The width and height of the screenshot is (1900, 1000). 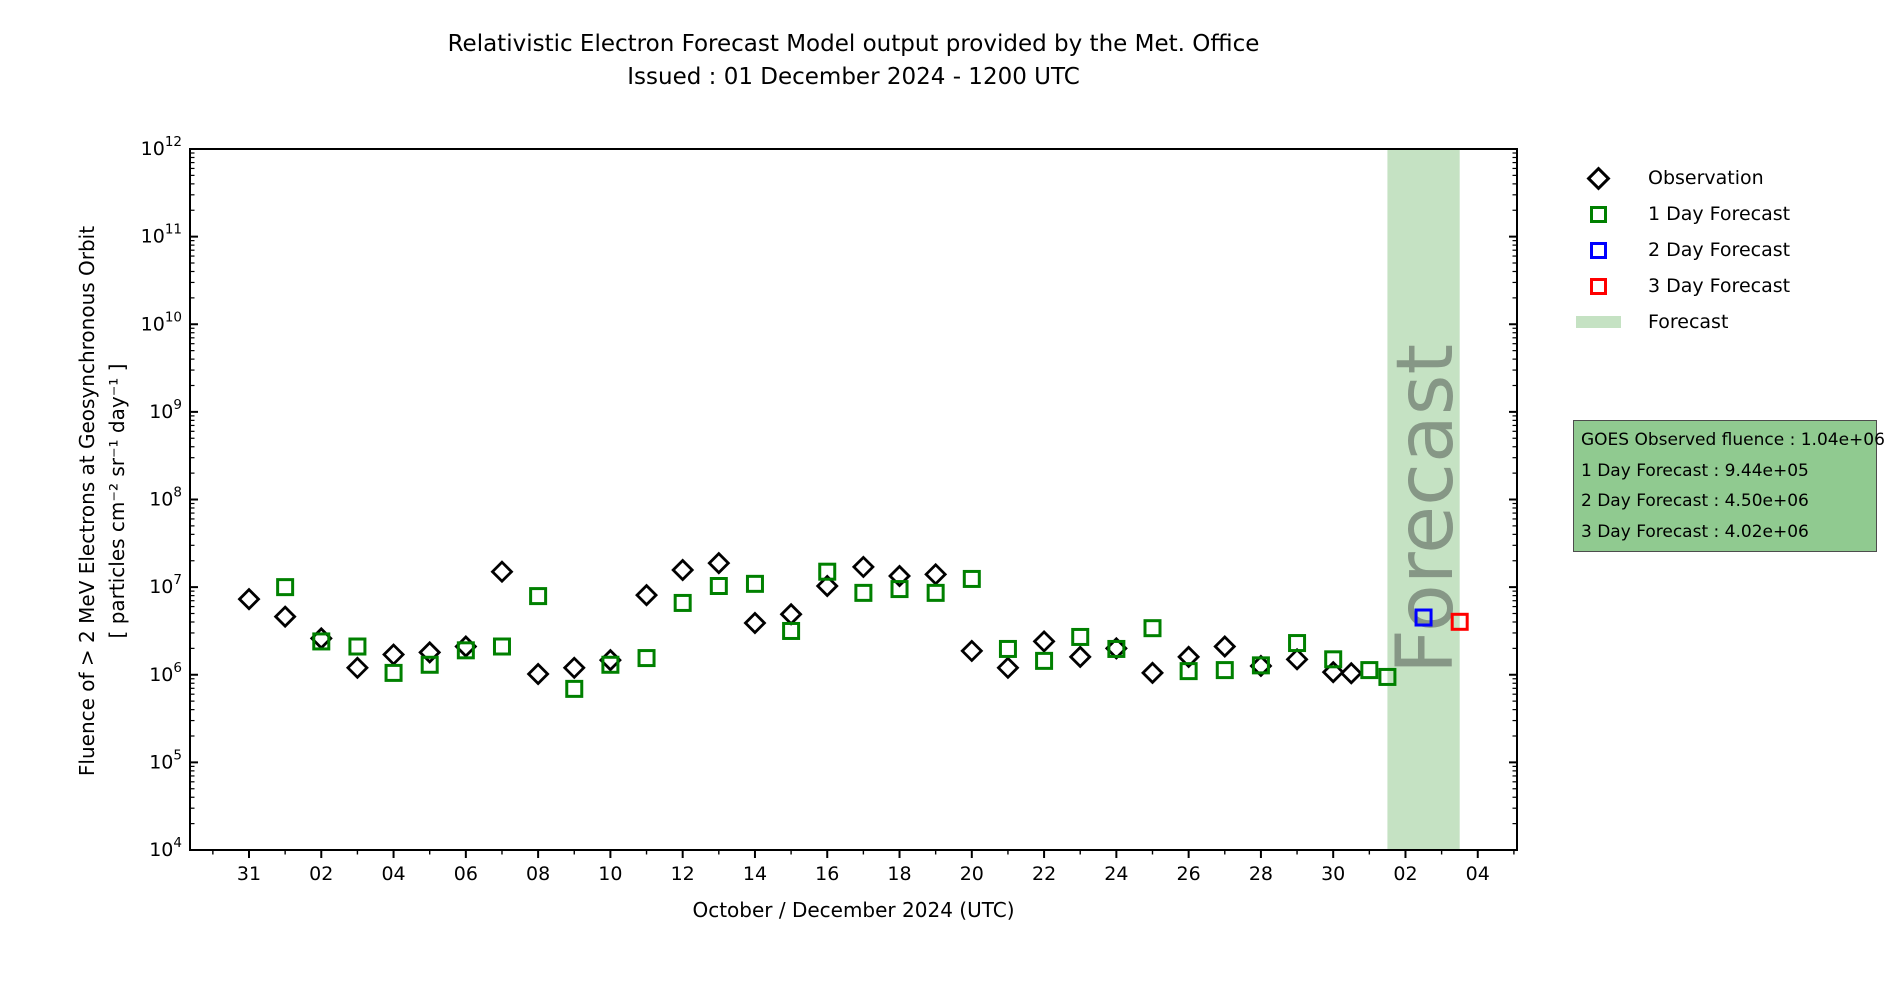 What do you see at coordinates (538, 874) in the screenshot?
I see `x-tick-label: 08` at bounding box center [538, 874].